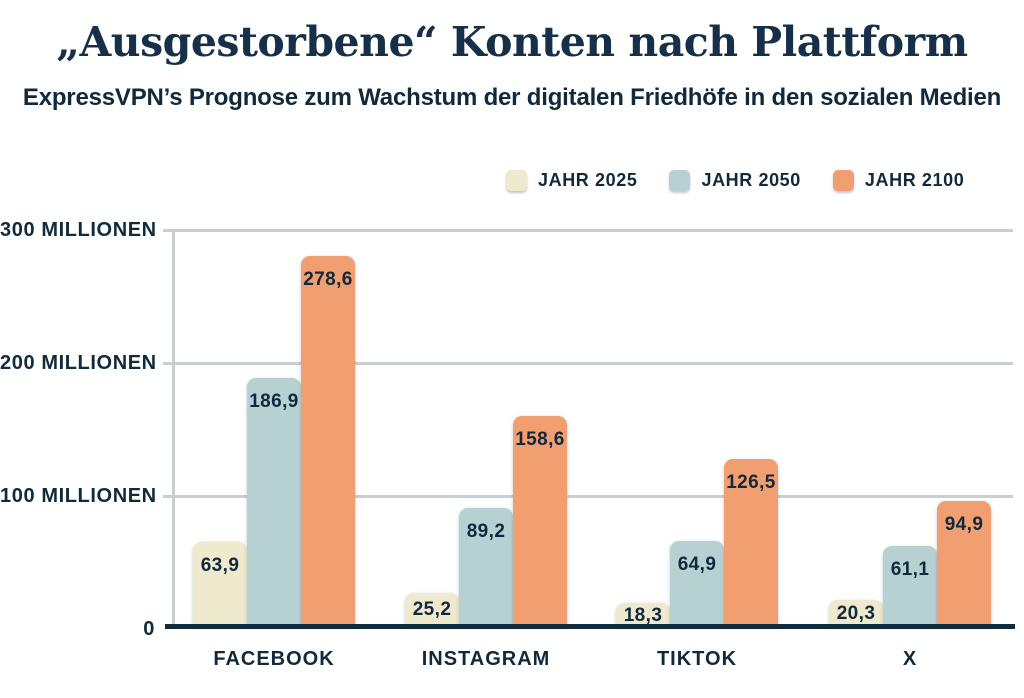  What do you see at coordinates (697, 659) in the screenshot?
I see `category-label-tiktok: TIKTOK` at bounding box center [697, 659].